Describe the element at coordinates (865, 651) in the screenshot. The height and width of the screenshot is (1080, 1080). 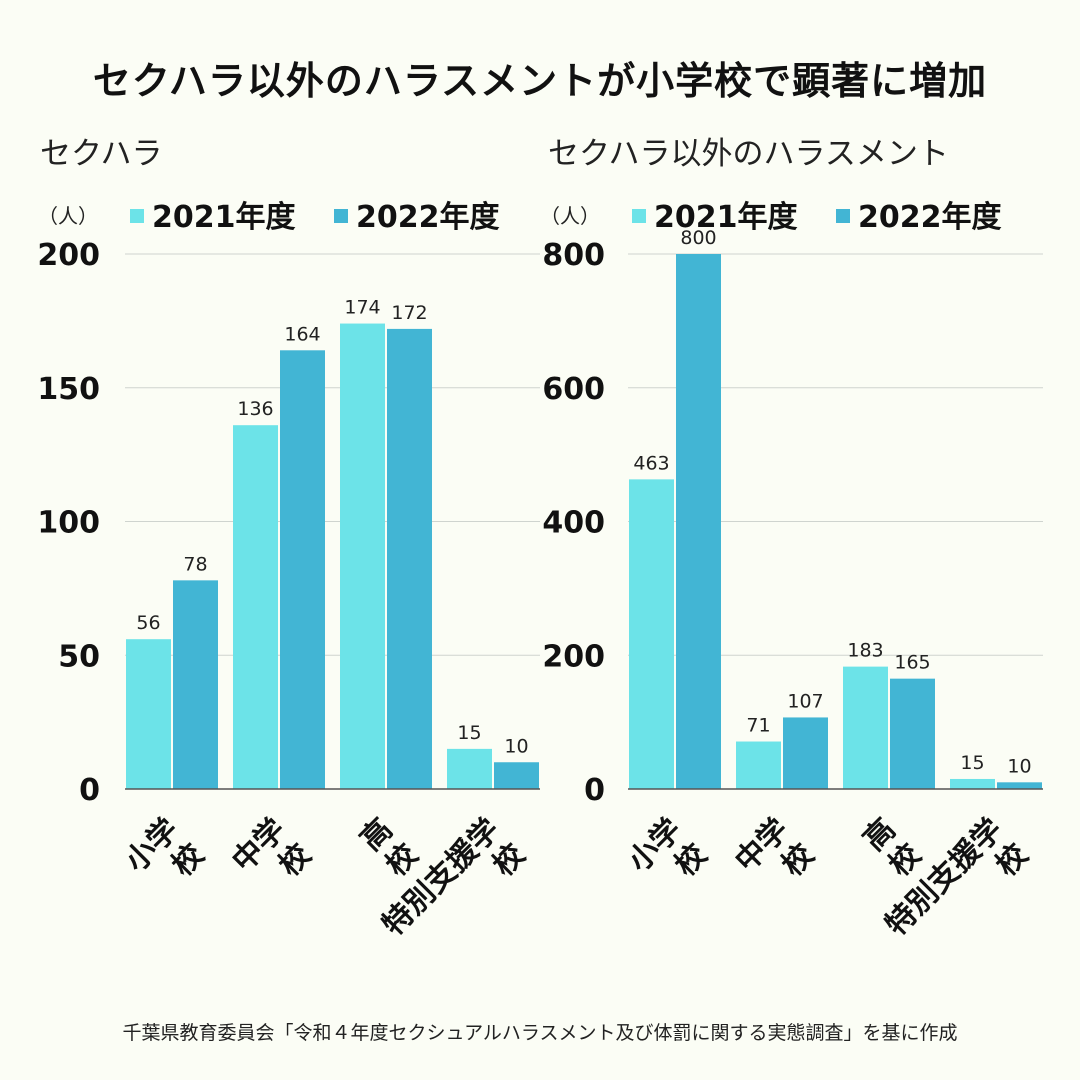
I see `right-data-label: 183` at that location.